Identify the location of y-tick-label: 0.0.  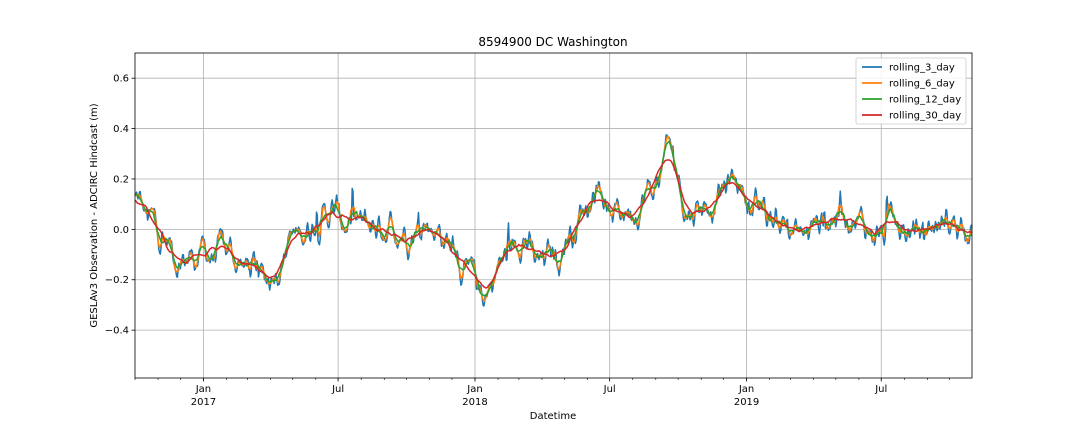
(121, 230).